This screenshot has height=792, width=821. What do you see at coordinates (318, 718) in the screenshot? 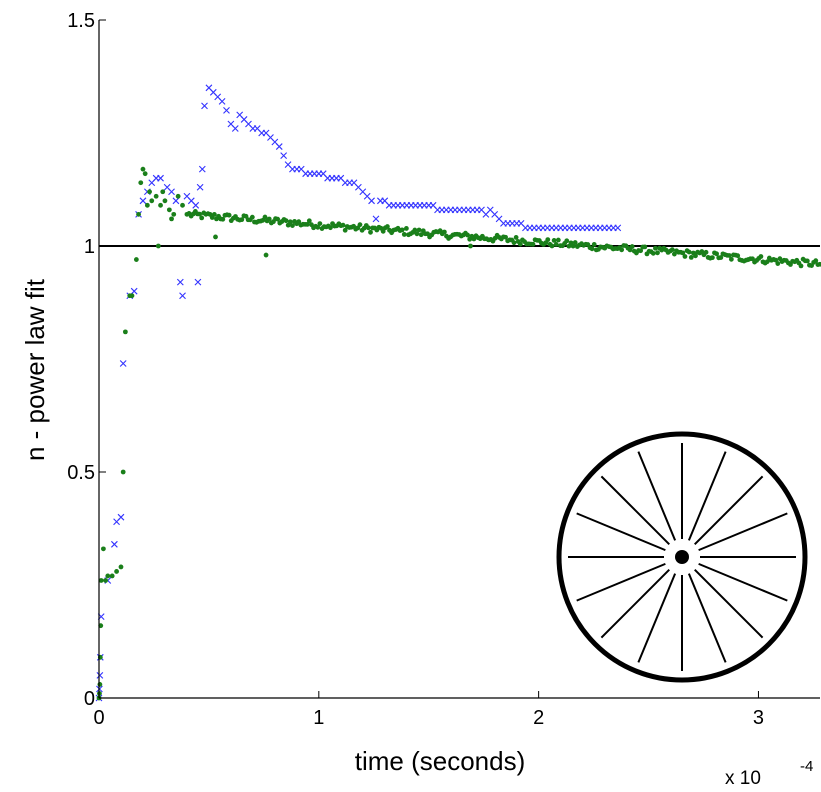
I see `x-tick-label: 1` at bounding box center [318, 718].